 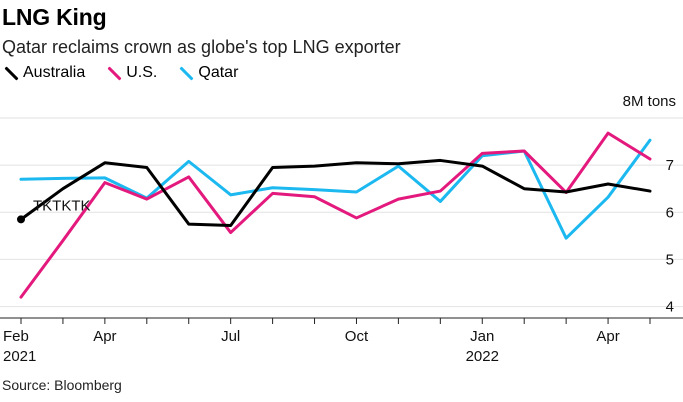 What do you see at coordinates (16, 336) in the screenshot?
I see `x-tick-label: Feb` at bounding box center [16, 336].